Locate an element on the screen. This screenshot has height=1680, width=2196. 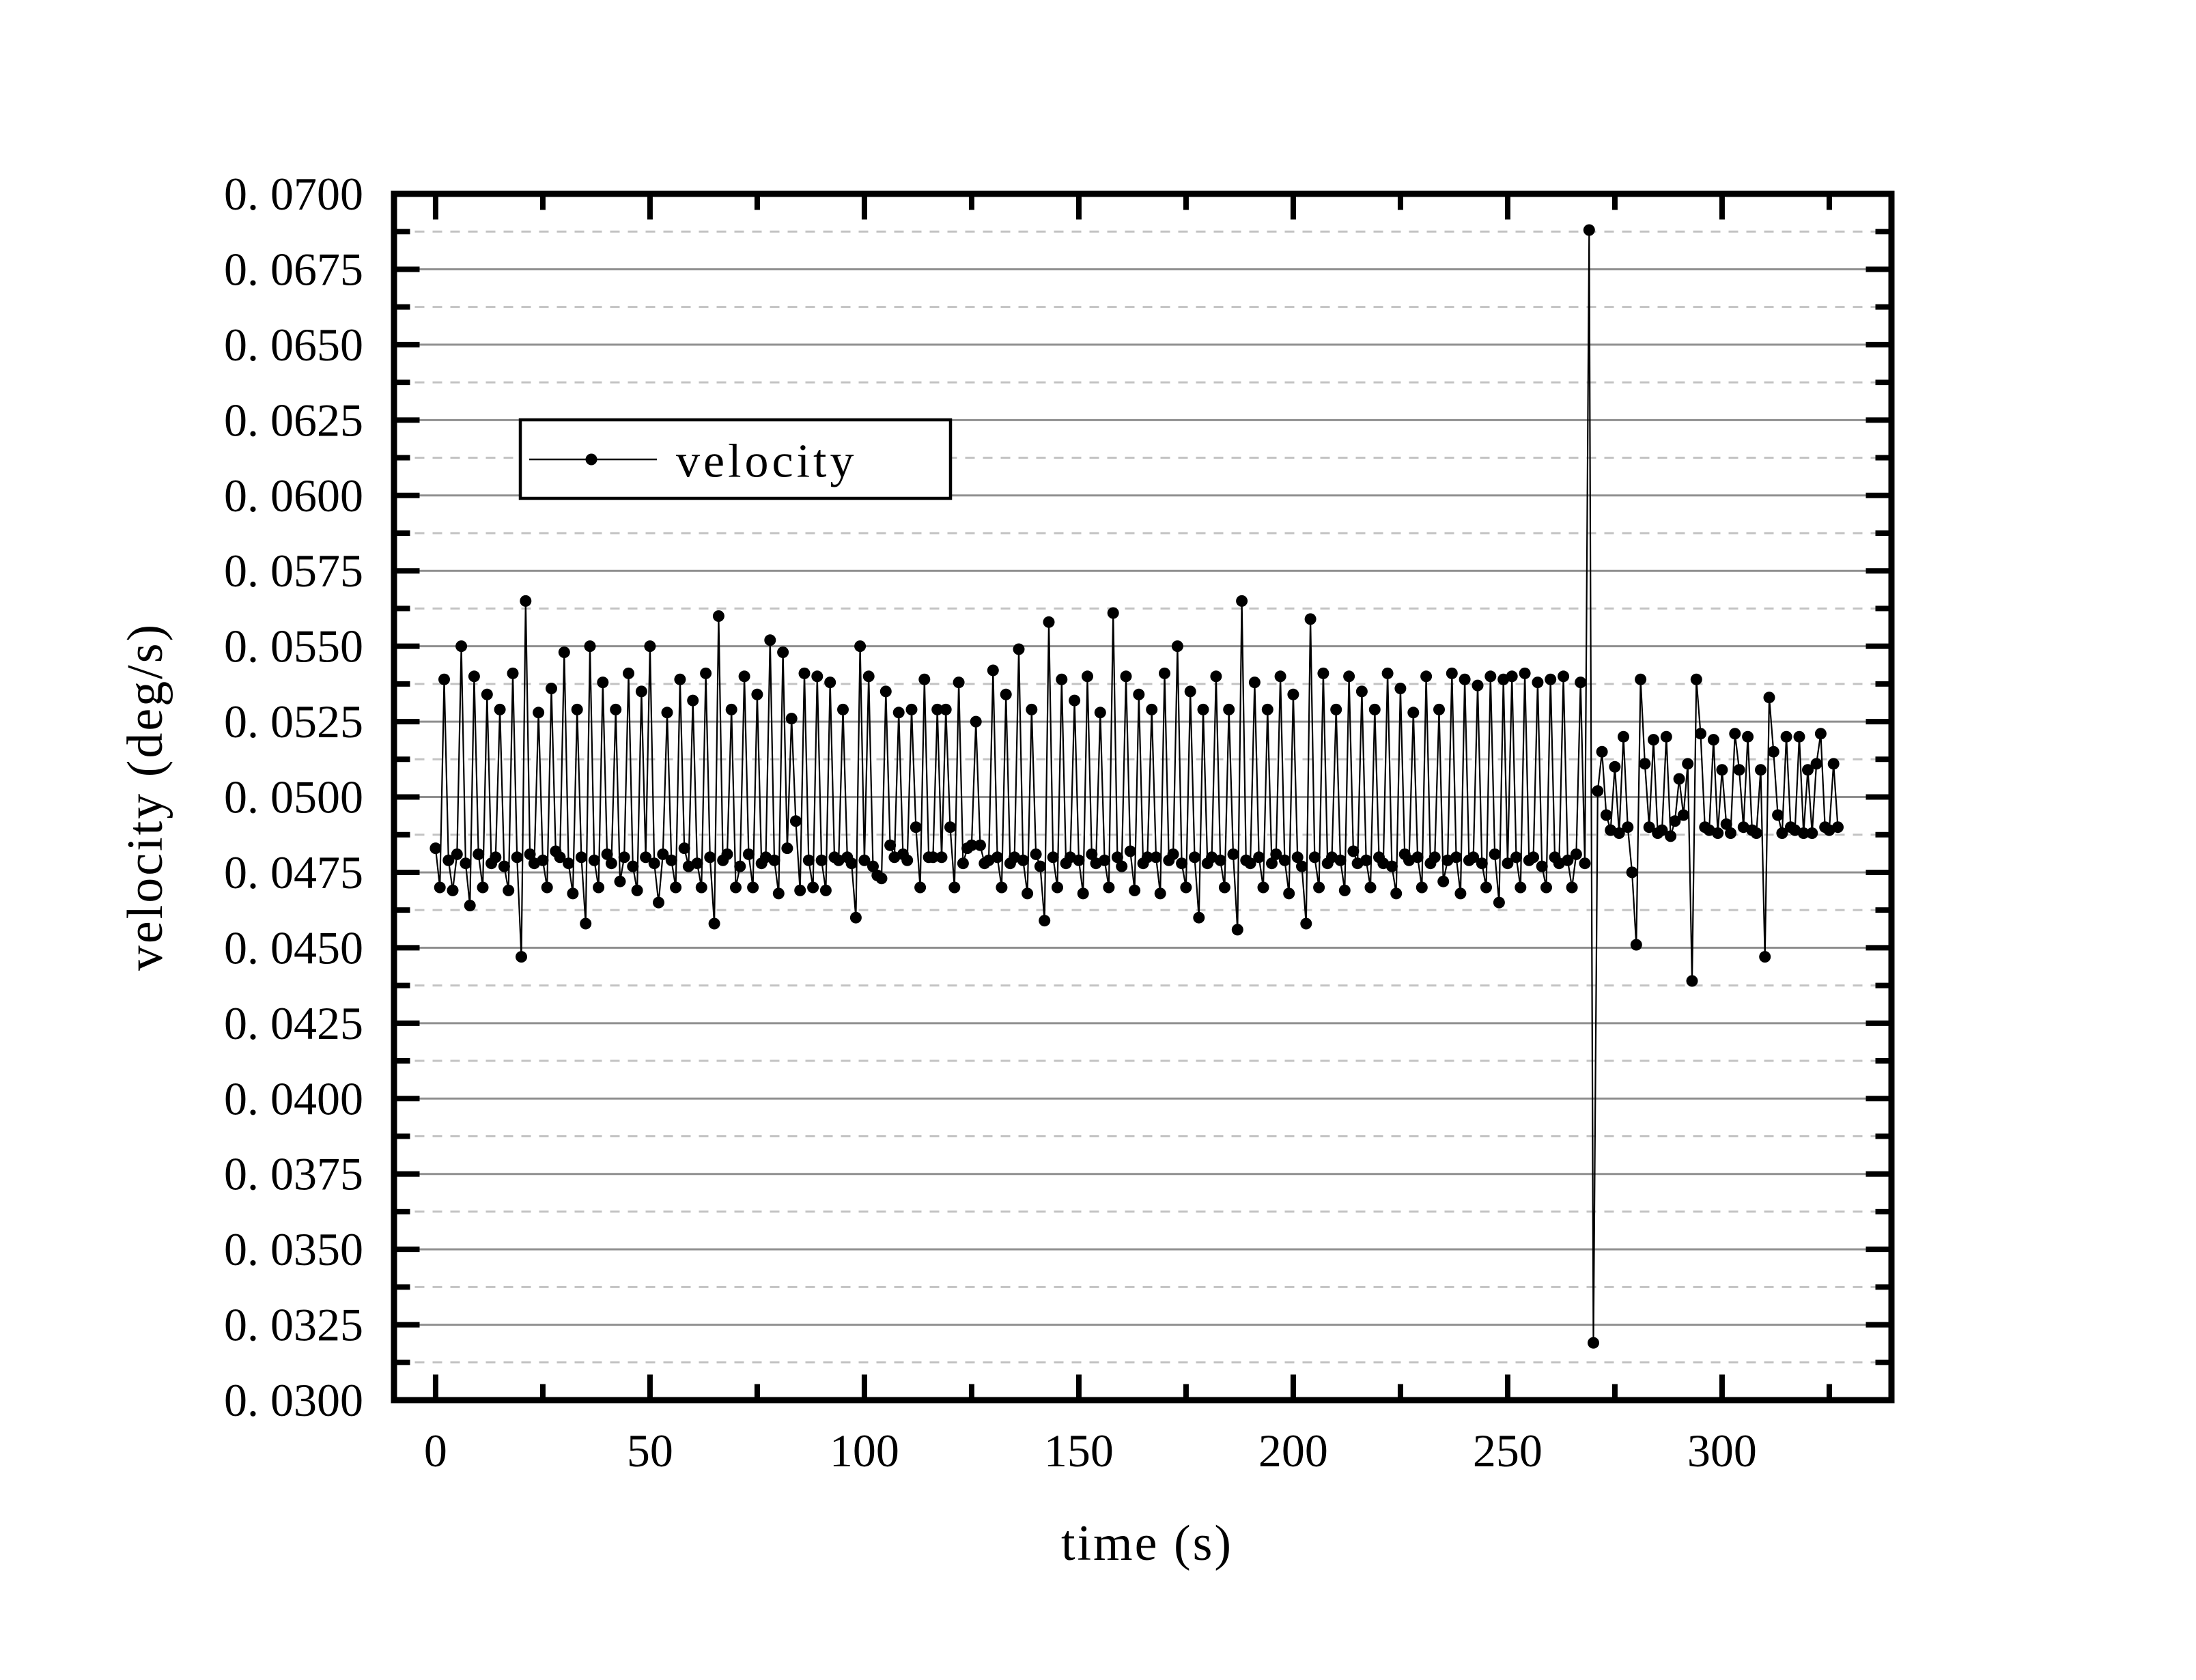
y-tick-label: 0. 0650 is located at coordinates (293, 345).